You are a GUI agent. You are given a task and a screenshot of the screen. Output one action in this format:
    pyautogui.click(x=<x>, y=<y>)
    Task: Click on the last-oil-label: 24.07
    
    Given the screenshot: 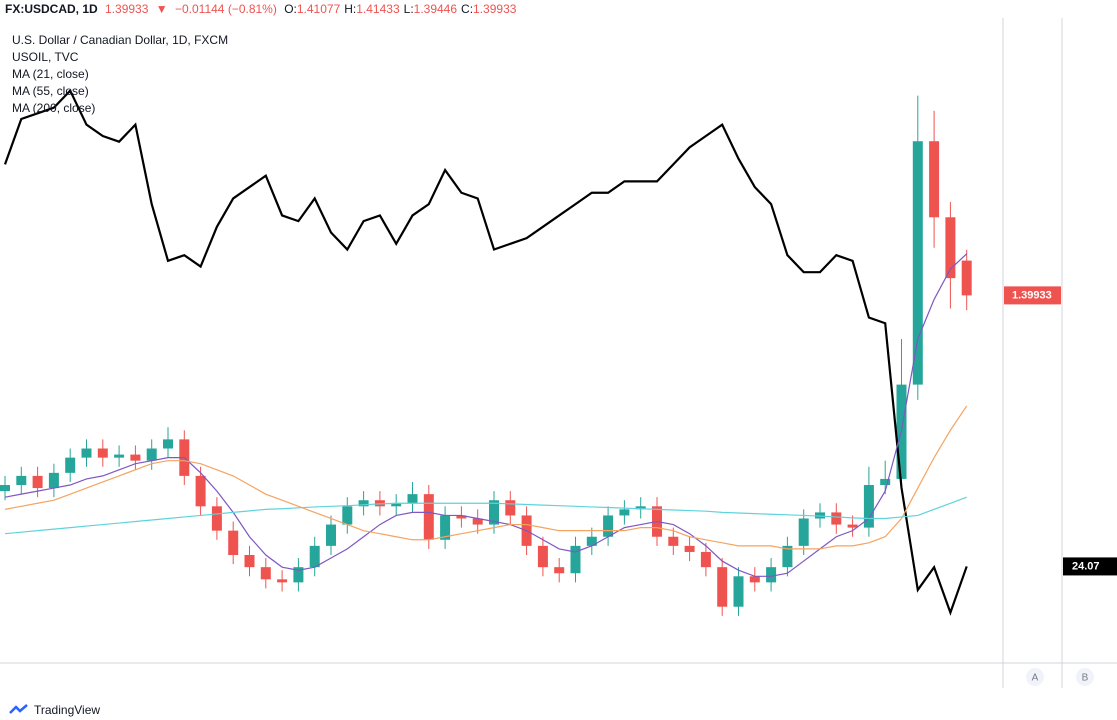 What is the action you would take?
    pyautogui.click(x=1086, y=566)
    